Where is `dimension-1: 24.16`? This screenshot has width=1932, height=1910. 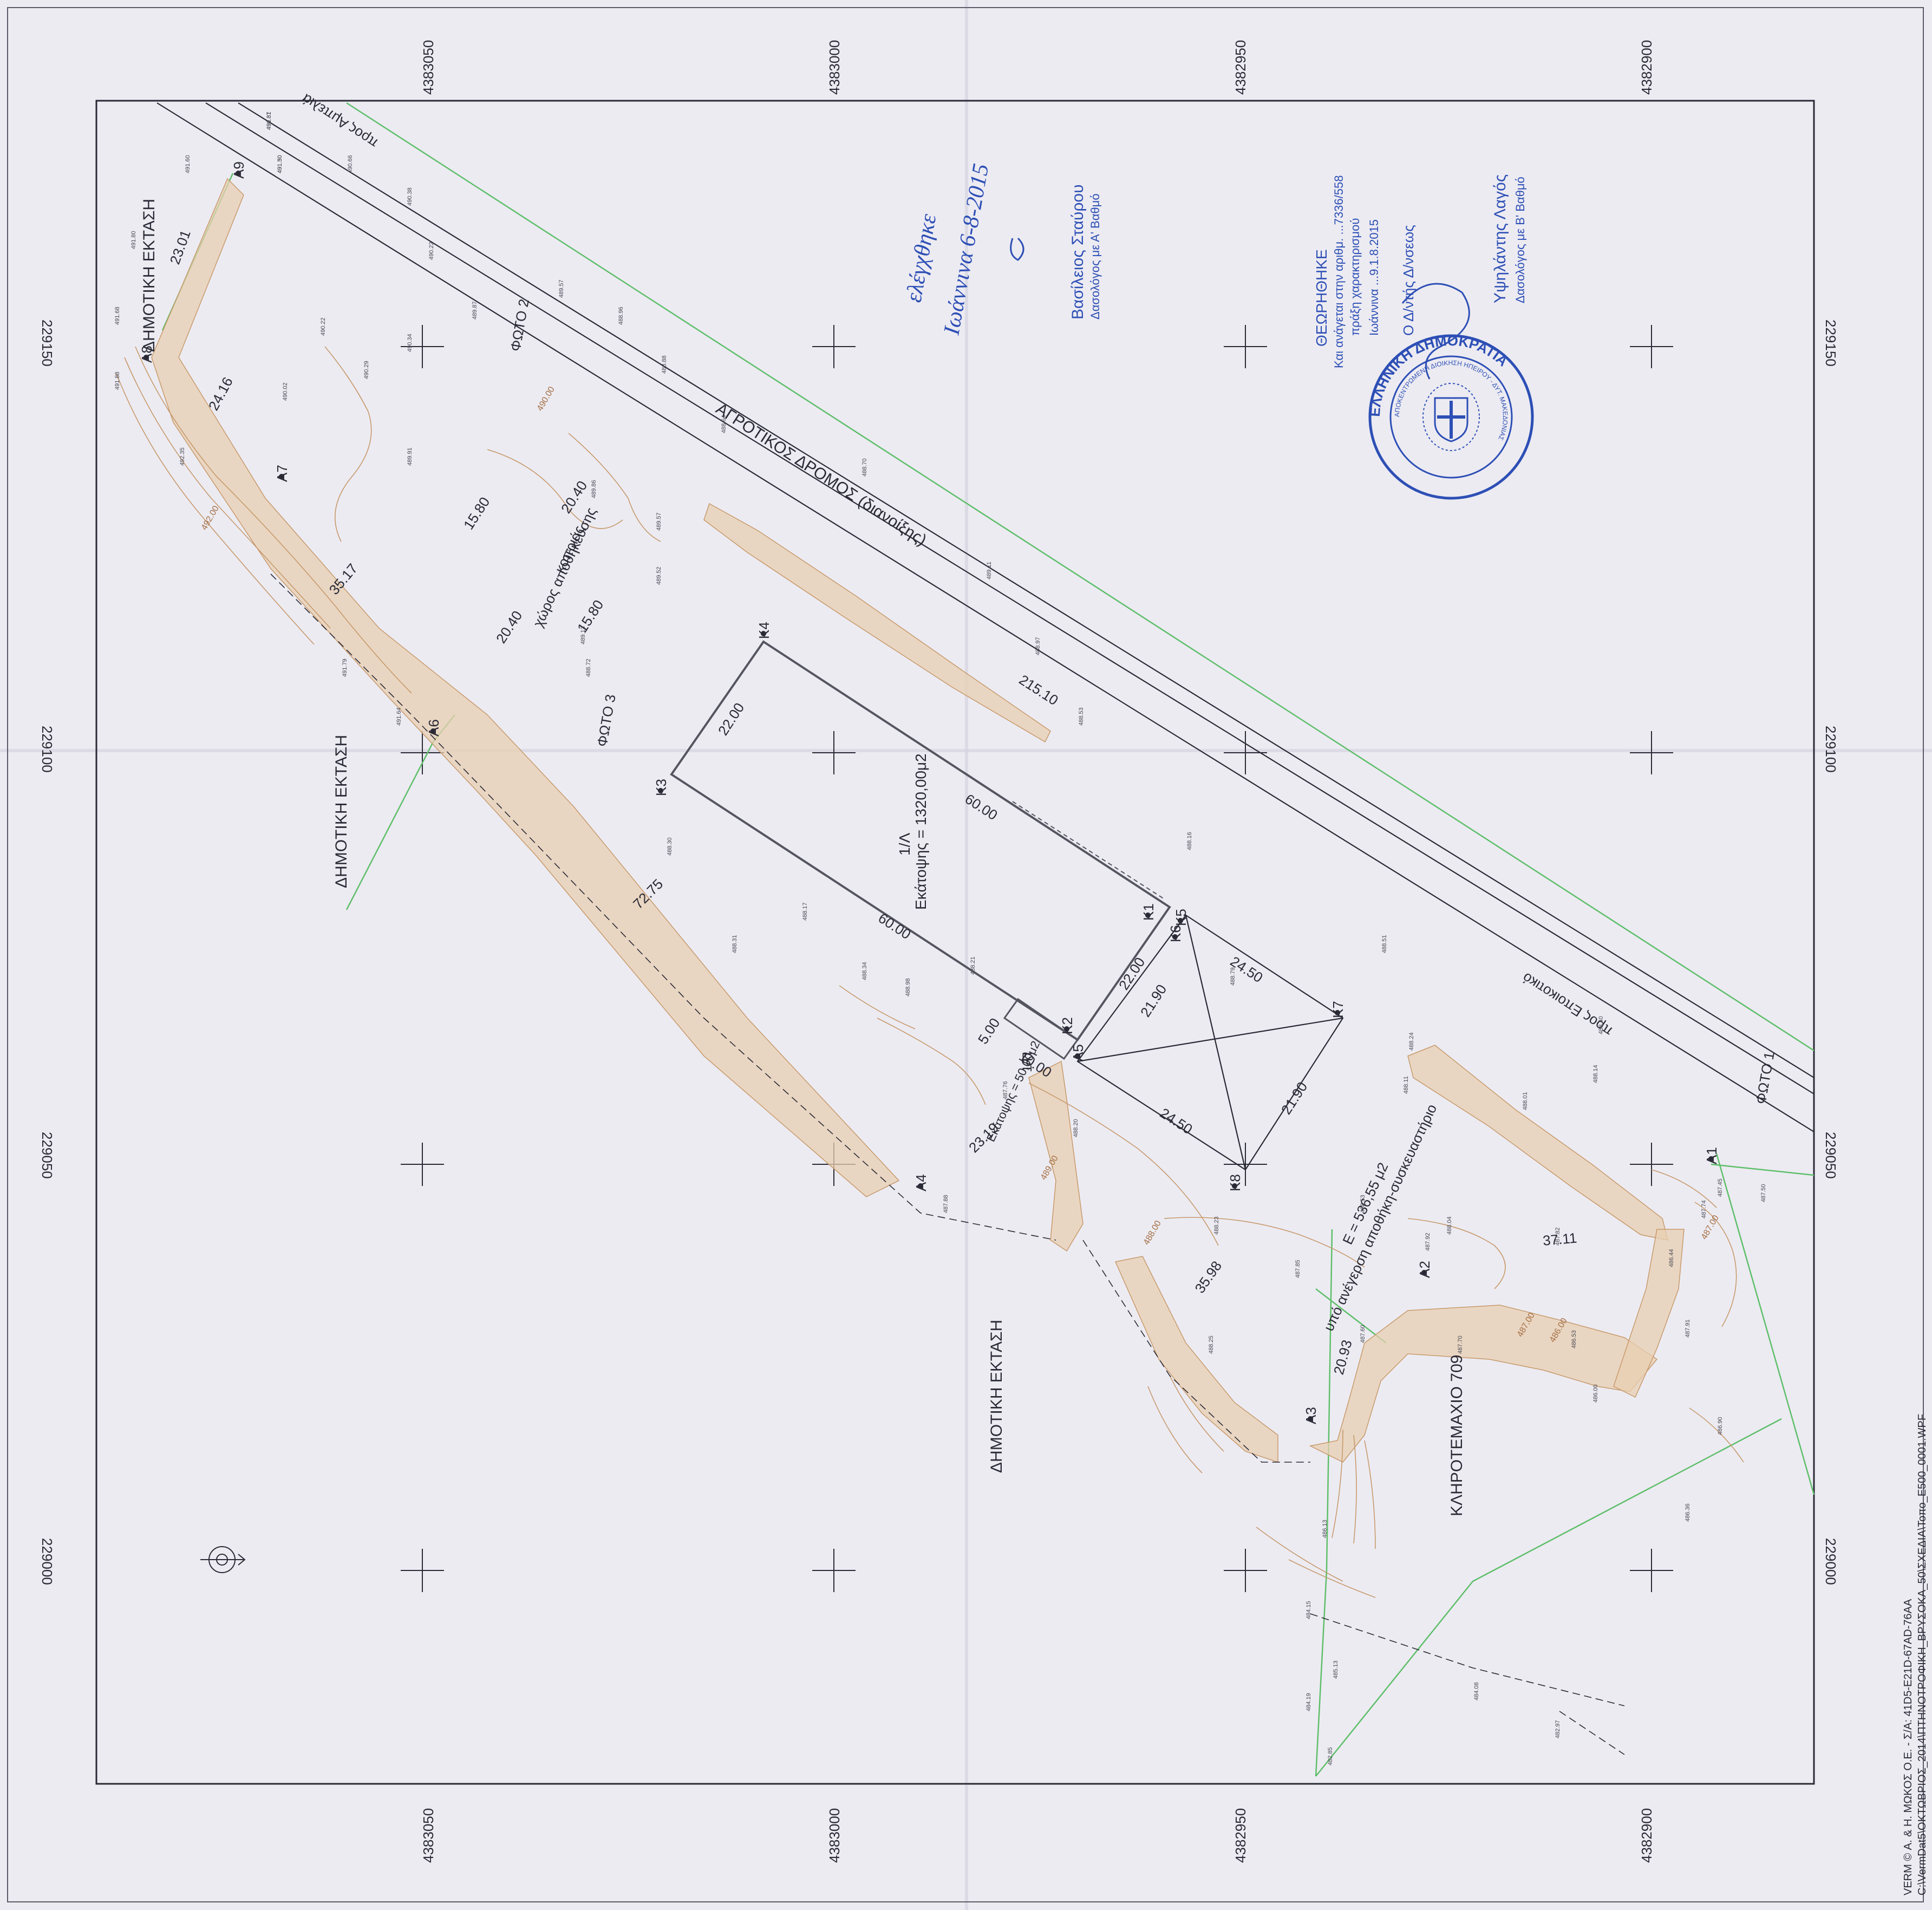
dimension-1: 24.16 is located at coordinates (220, 393).